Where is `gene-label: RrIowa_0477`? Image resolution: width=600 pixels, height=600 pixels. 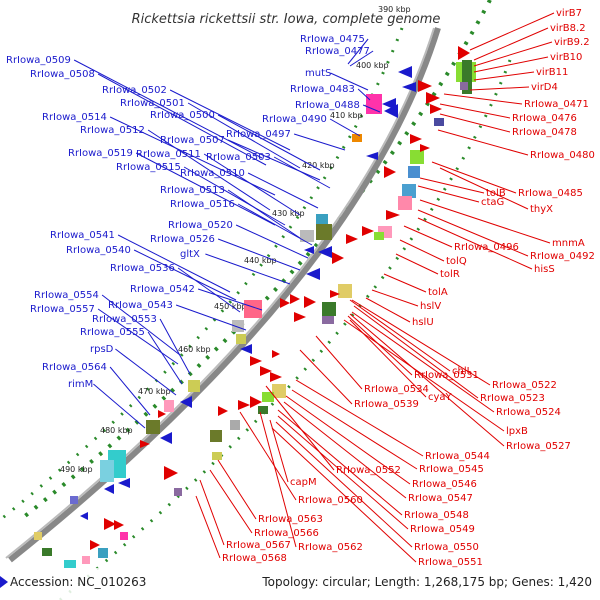 gene-label: RrIowa_0477 is located at coordinates (337, 51).